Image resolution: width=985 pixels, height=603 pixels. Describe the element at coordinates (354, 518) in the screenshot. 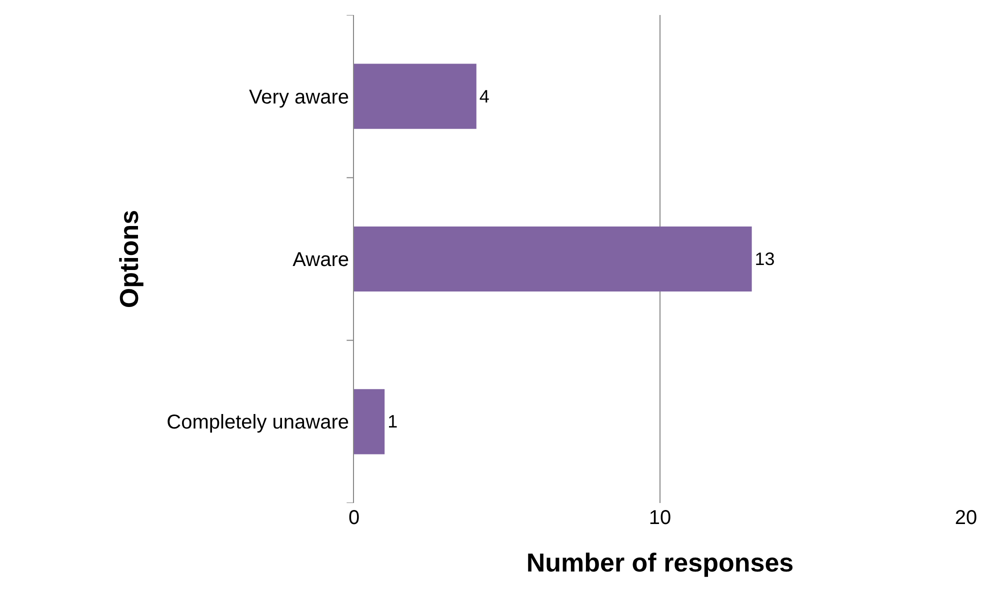

I see `x-tick-label: 0` at that location.